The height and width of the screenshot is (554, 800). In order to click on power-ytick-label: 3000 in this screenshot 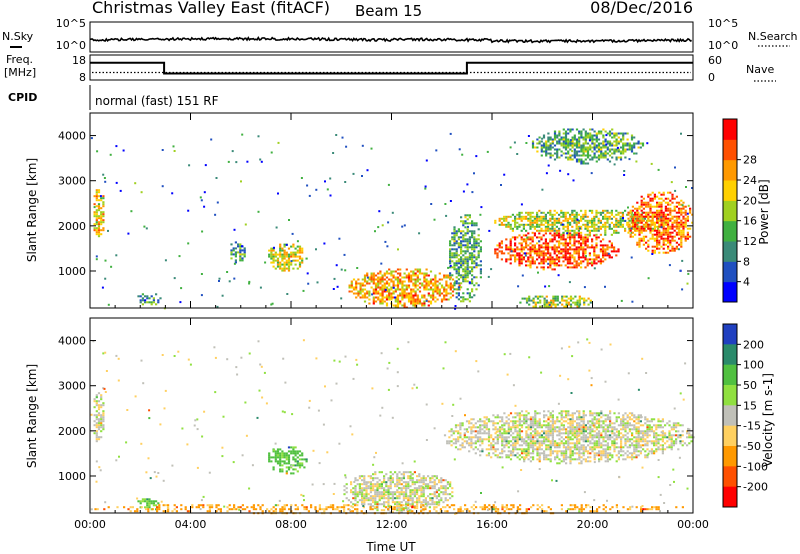, I will do `click(72, 181)`.